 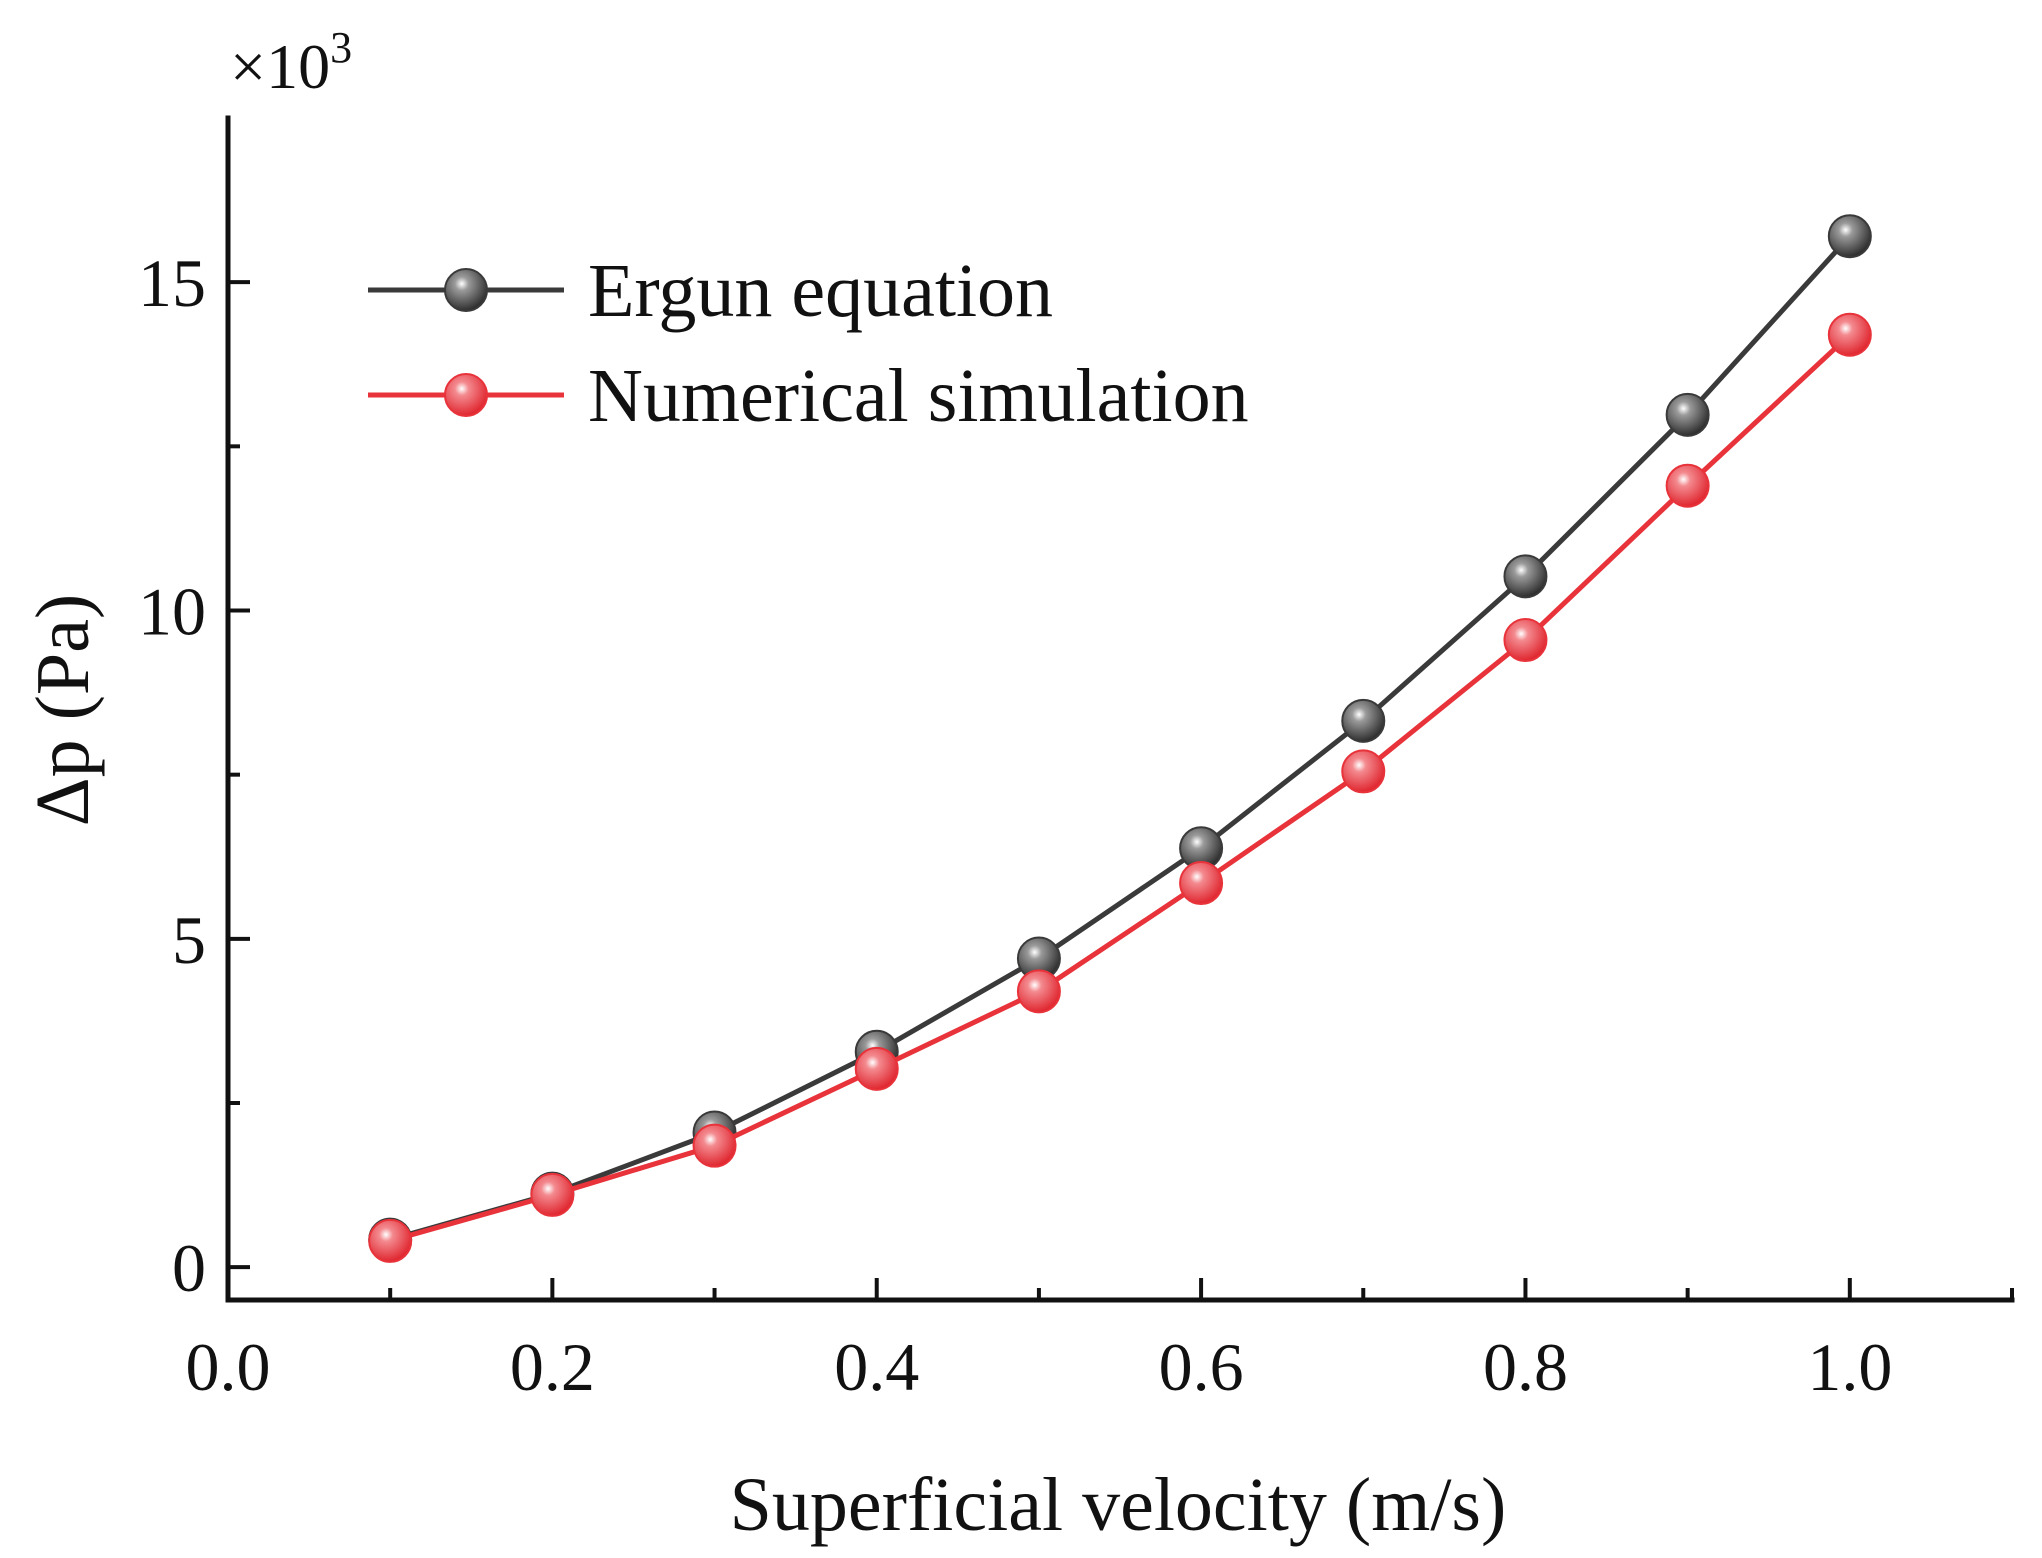 What do you see at coordinates (1849, 1367) in the screenshot?
I see `x-tick-label: 1.0` at bounding box center [1849, 1367].